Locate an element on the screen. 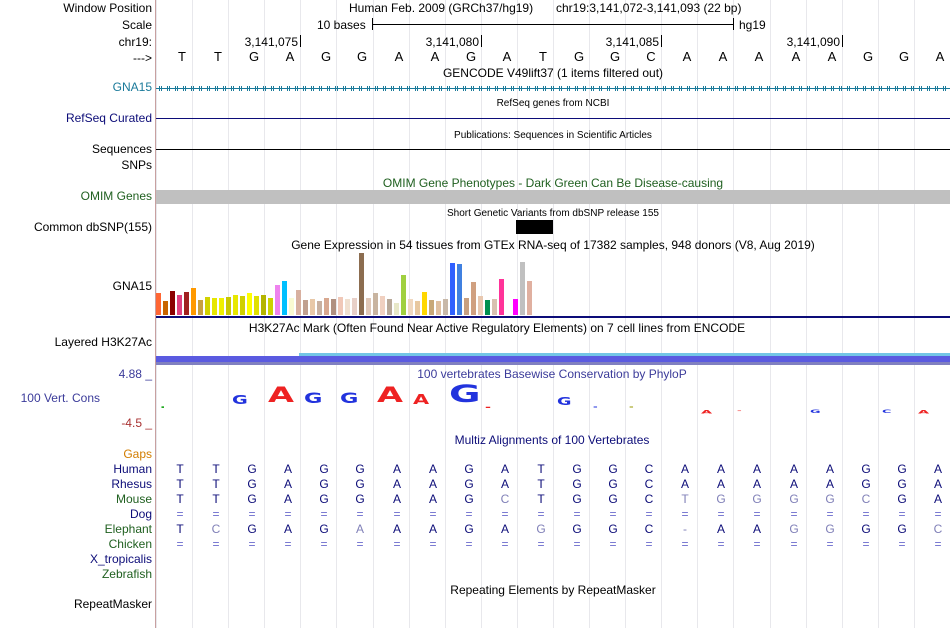 The image size is (950, 628). h3k27ac-signal is located at coordinates (553, 359).